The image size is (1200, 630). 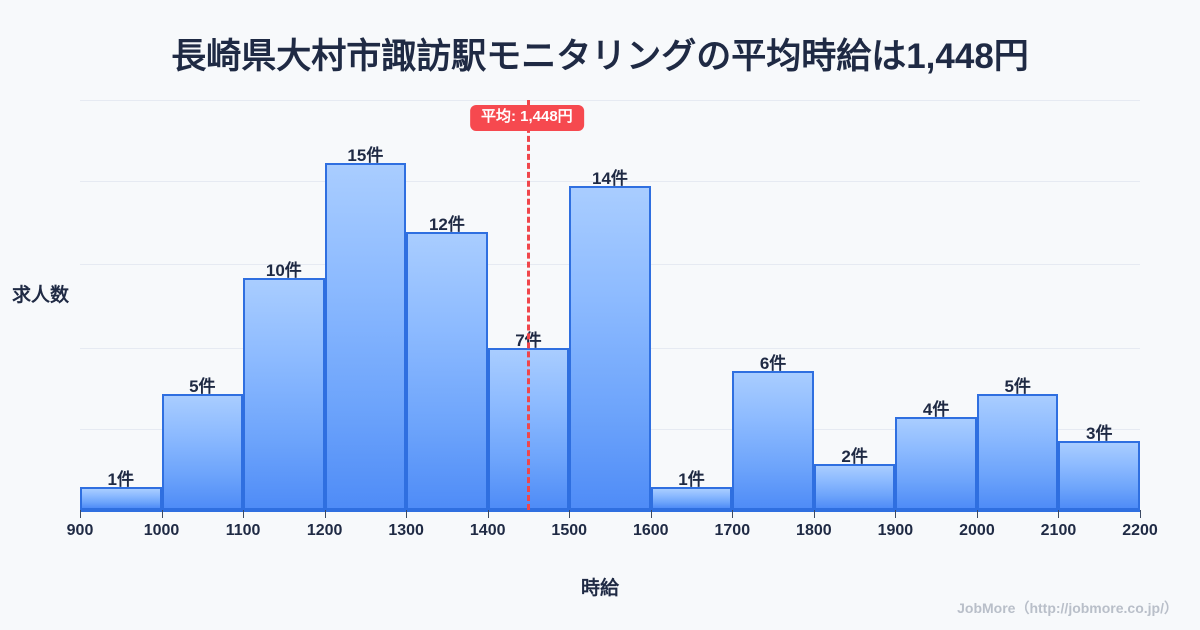 I want to click on bar-value-label: 2件, so click(x=854, y=456).